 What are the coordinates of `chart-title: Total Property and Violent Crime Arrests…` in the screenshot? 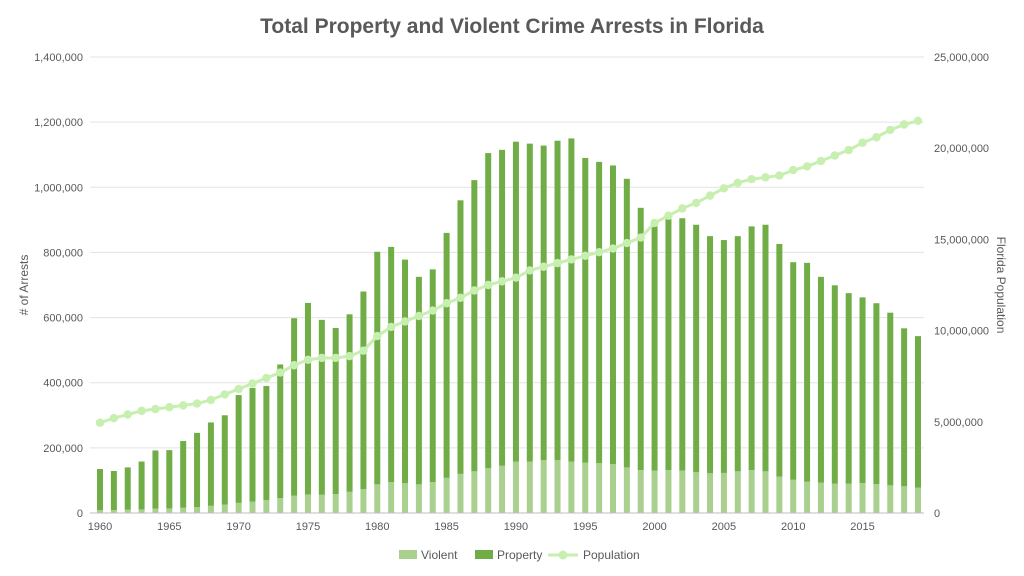 It's located at (512, 26).